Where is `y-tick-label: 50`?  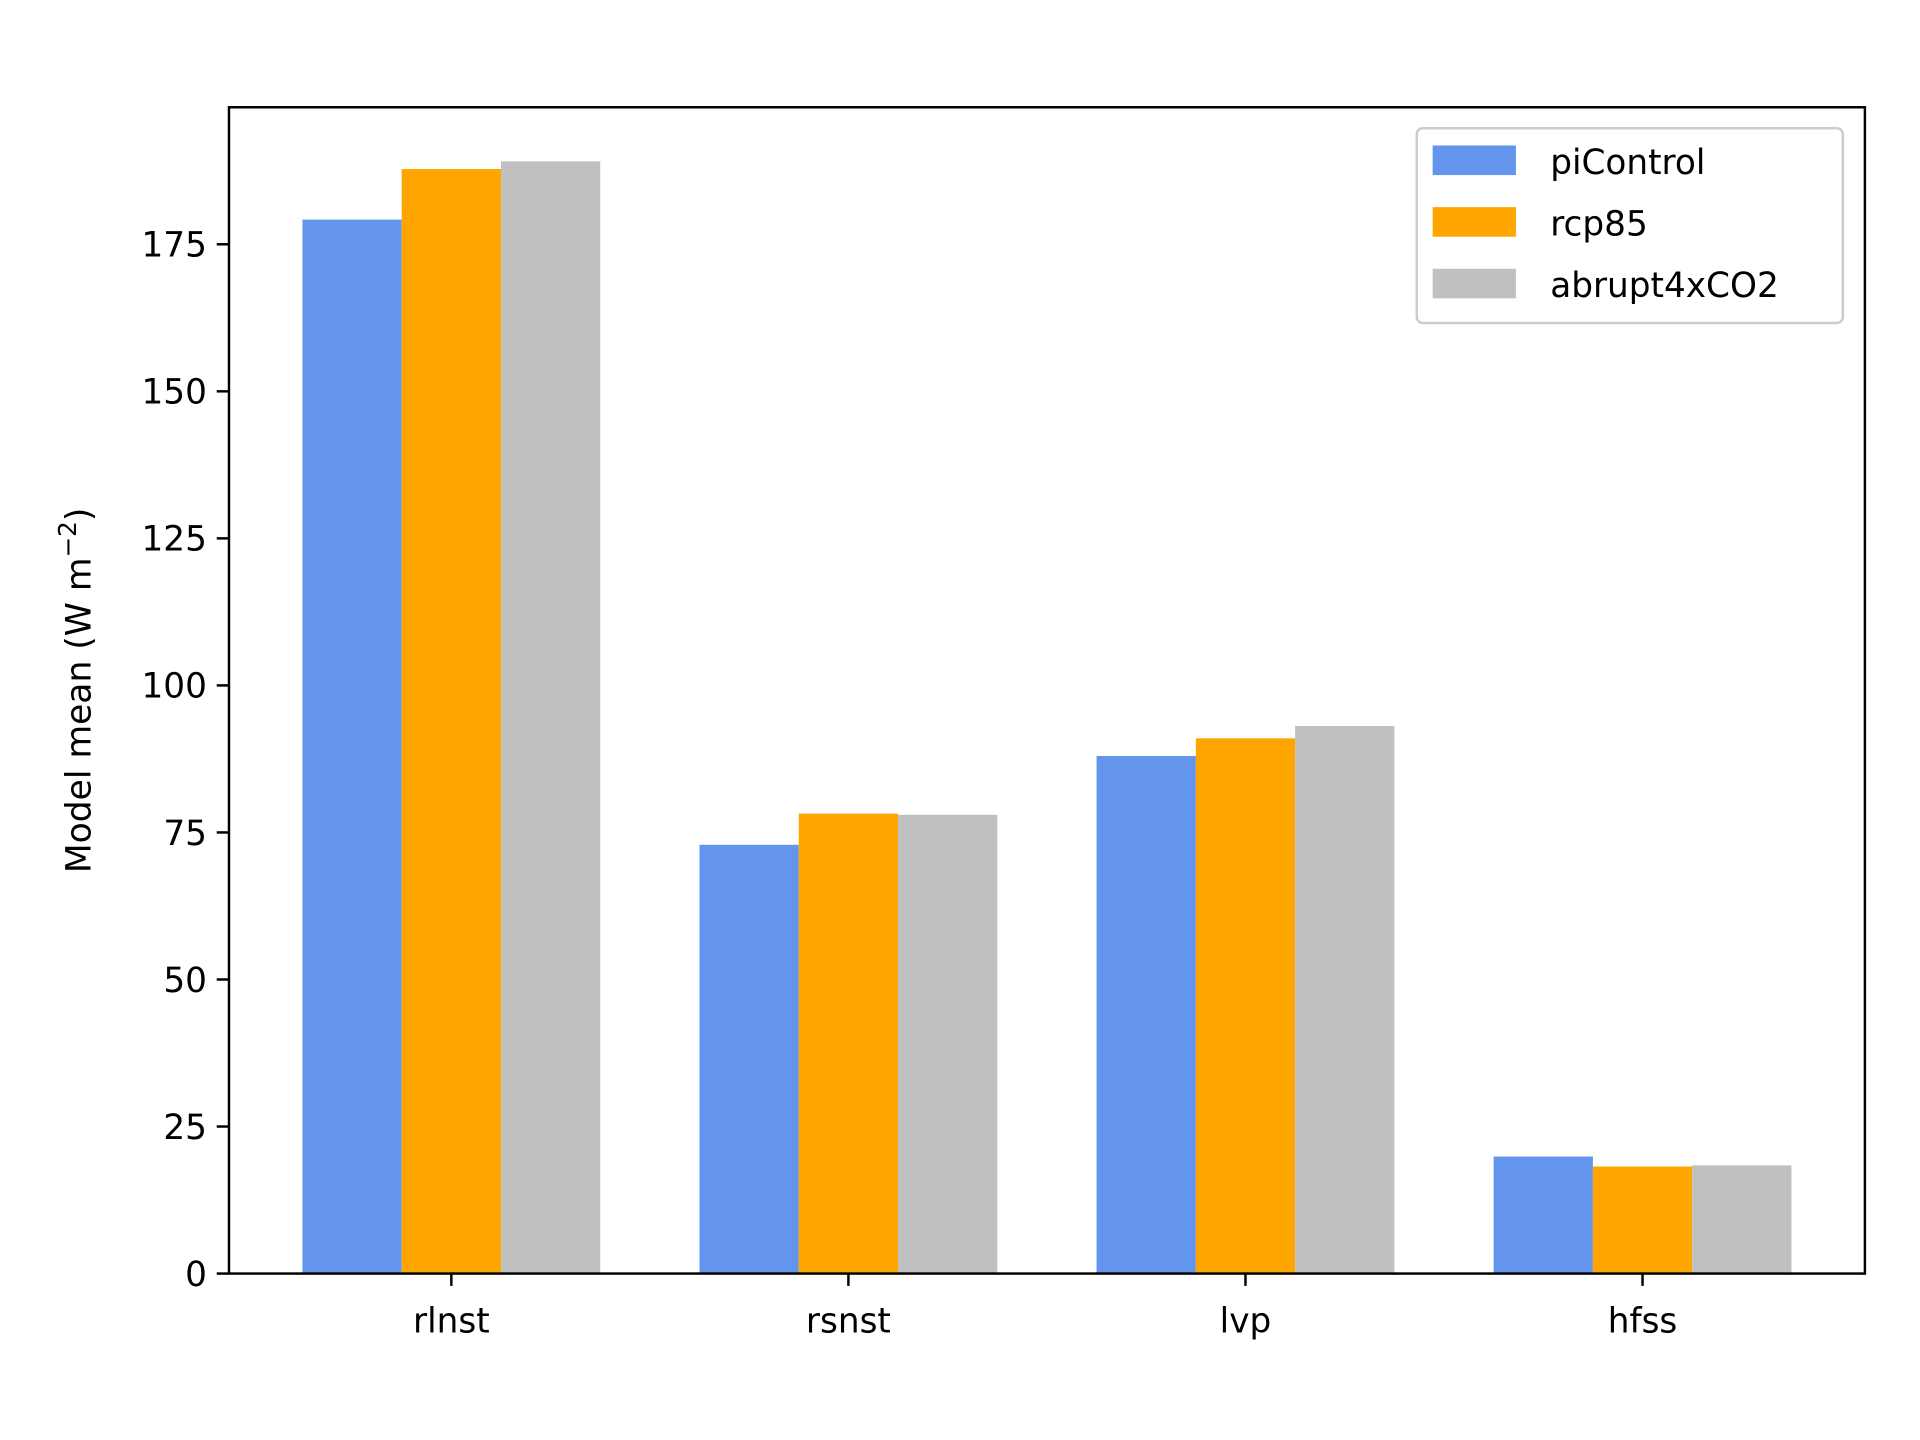
y-tick-label: 50 is located at coordinates (185, 981).